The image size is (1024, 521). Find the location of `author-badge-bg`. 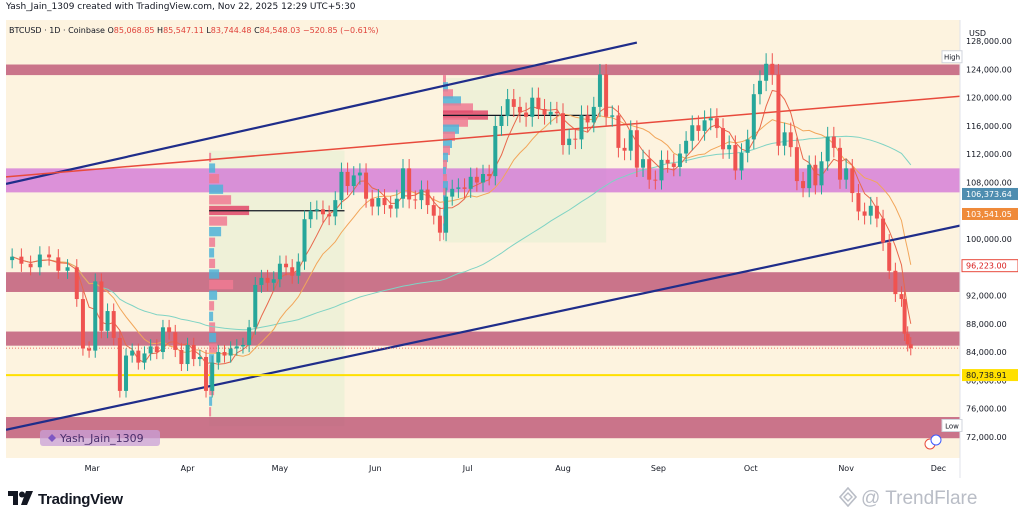

author-badge-bg is located at coordinates (100, 438).